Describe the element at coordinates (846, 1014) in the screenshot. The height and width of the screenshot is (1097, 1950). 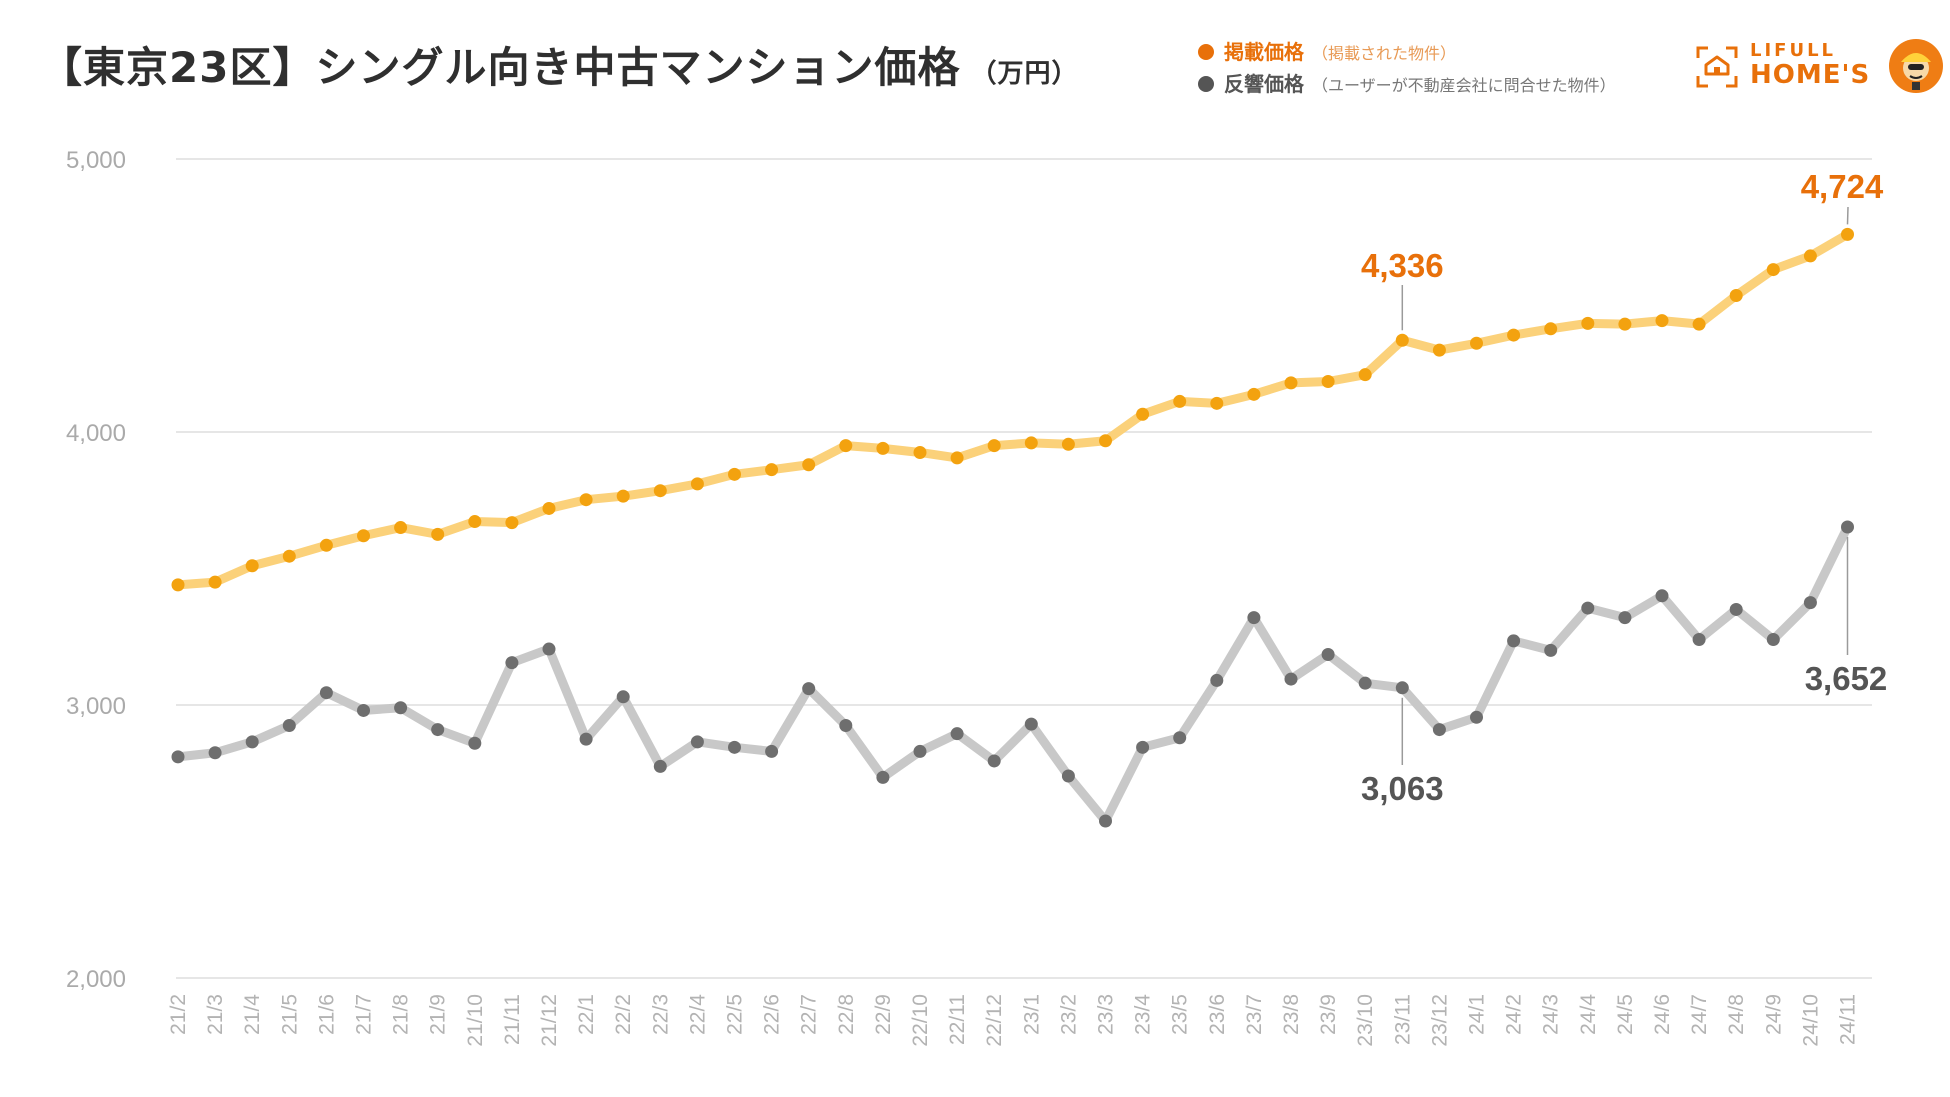
I see `x-tick-label: 22/8` at that location.